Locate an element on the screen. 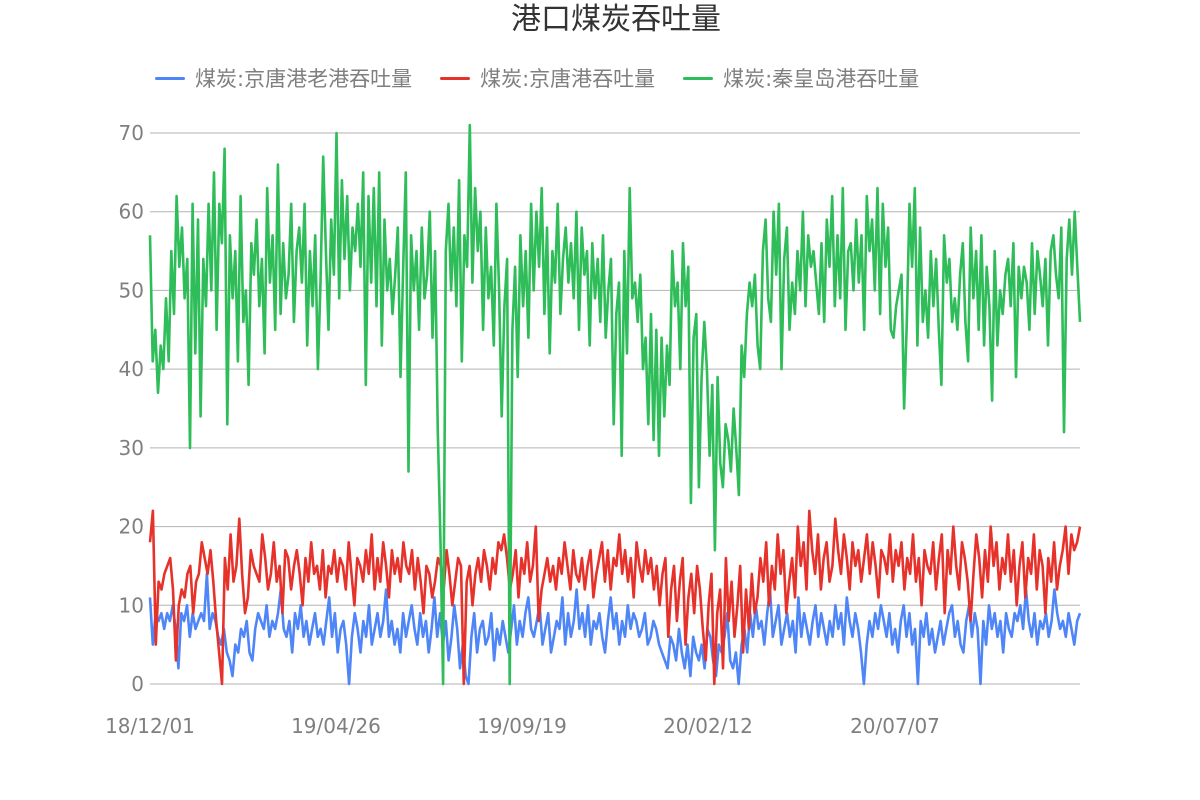  legend-item-jingtang-port: 煤炭:京唐港吞吐量 is located at coordinates (547, 78).